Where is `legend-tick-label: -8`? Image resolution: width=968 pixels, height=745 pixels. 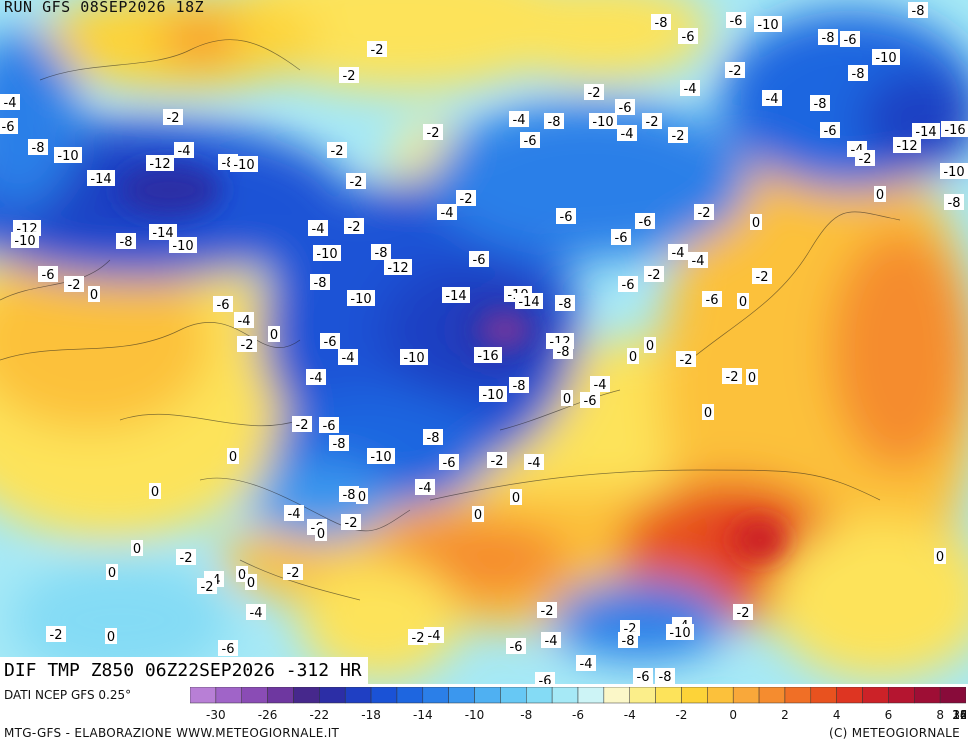 legend-tick-label: -8 is located at coordinates (526, 715).